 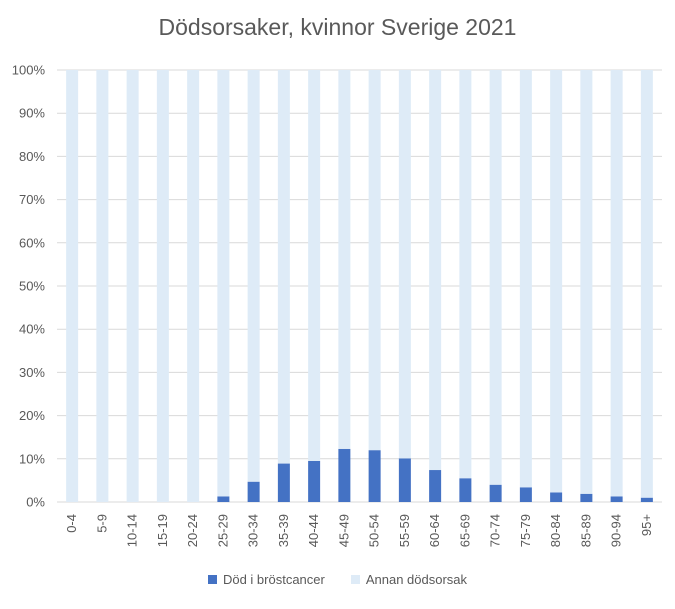 I want to click on x-tick-label: 20-24, so click(x=192, y=530).